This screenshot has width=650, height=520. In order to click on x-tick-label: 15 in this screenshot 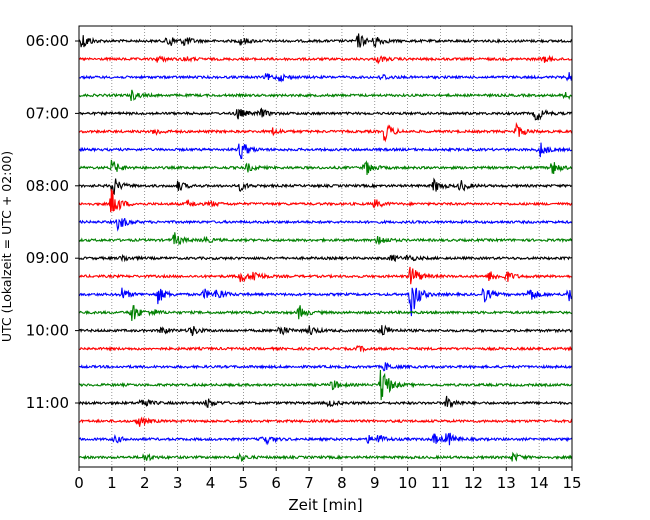, I will do `click(571, 483)`.